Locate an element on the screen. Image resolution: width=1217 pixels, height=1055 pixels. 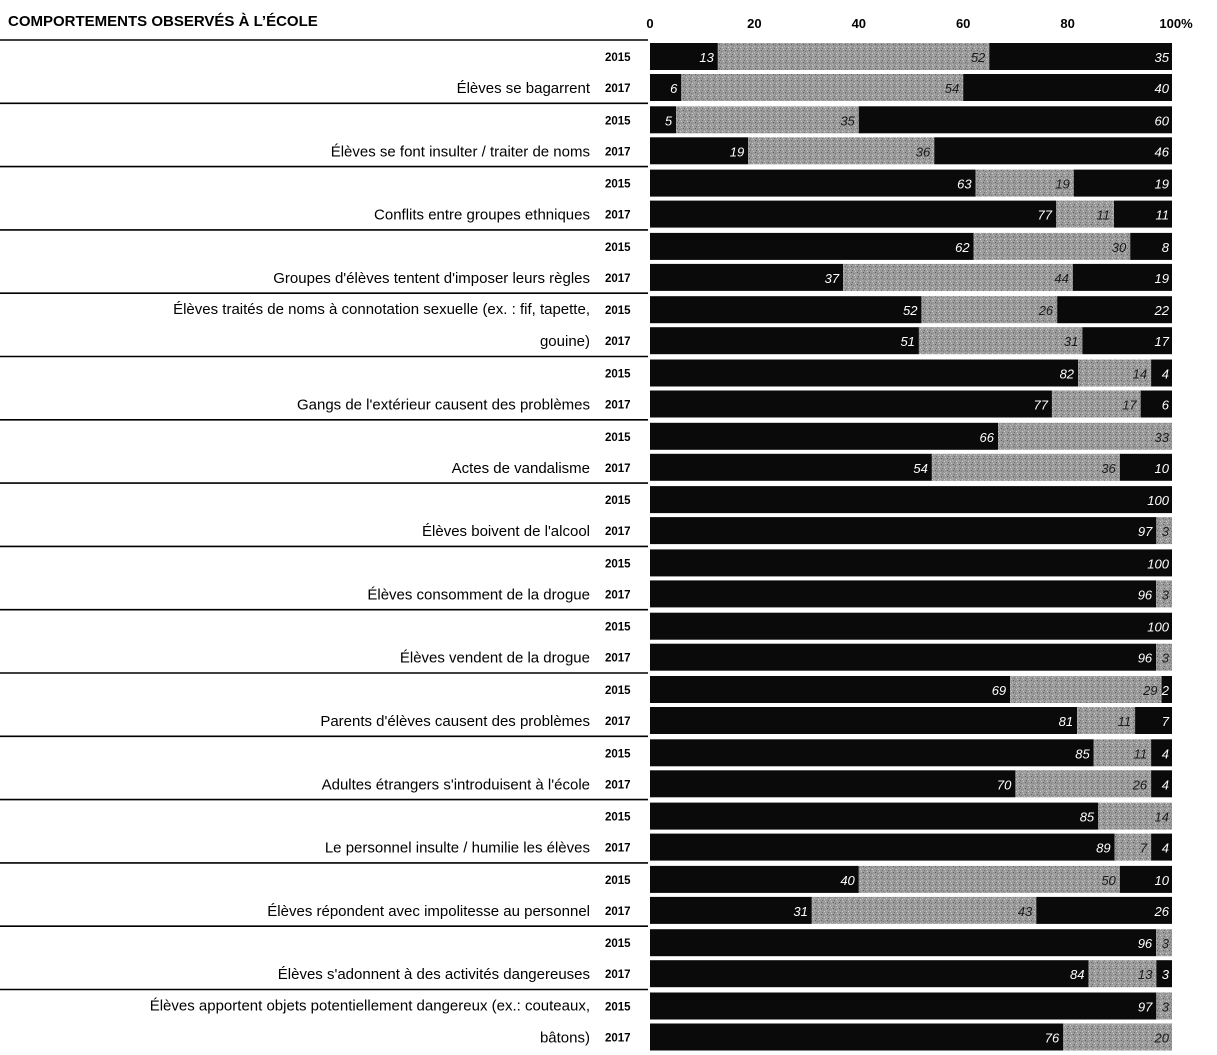
data-label: 85 is located at coordinates (1087, 817).